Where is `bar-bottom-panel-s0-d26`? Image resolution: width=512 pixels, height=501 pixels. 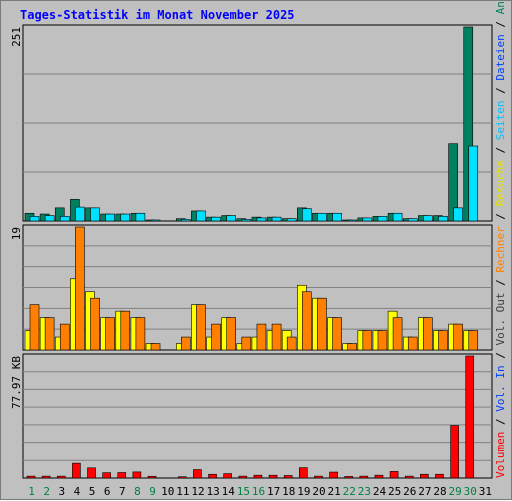
bar-bottom-panel-s0-d26 is located at coordinates (409, 477).